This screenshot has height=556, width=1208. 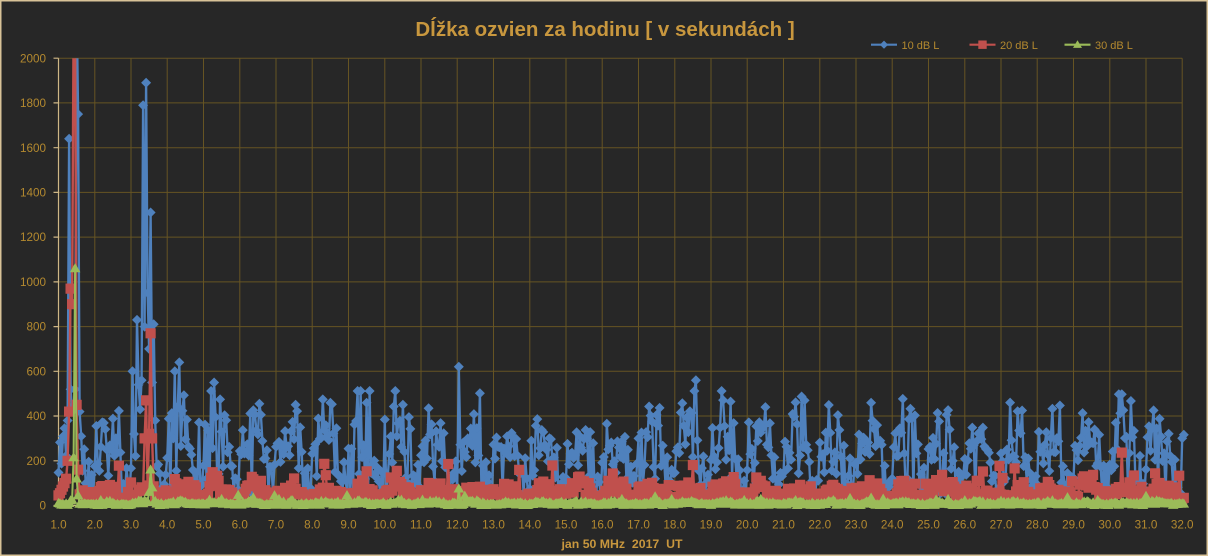 I want to click on svg-text: 20.0, so click(x=747, y=525).